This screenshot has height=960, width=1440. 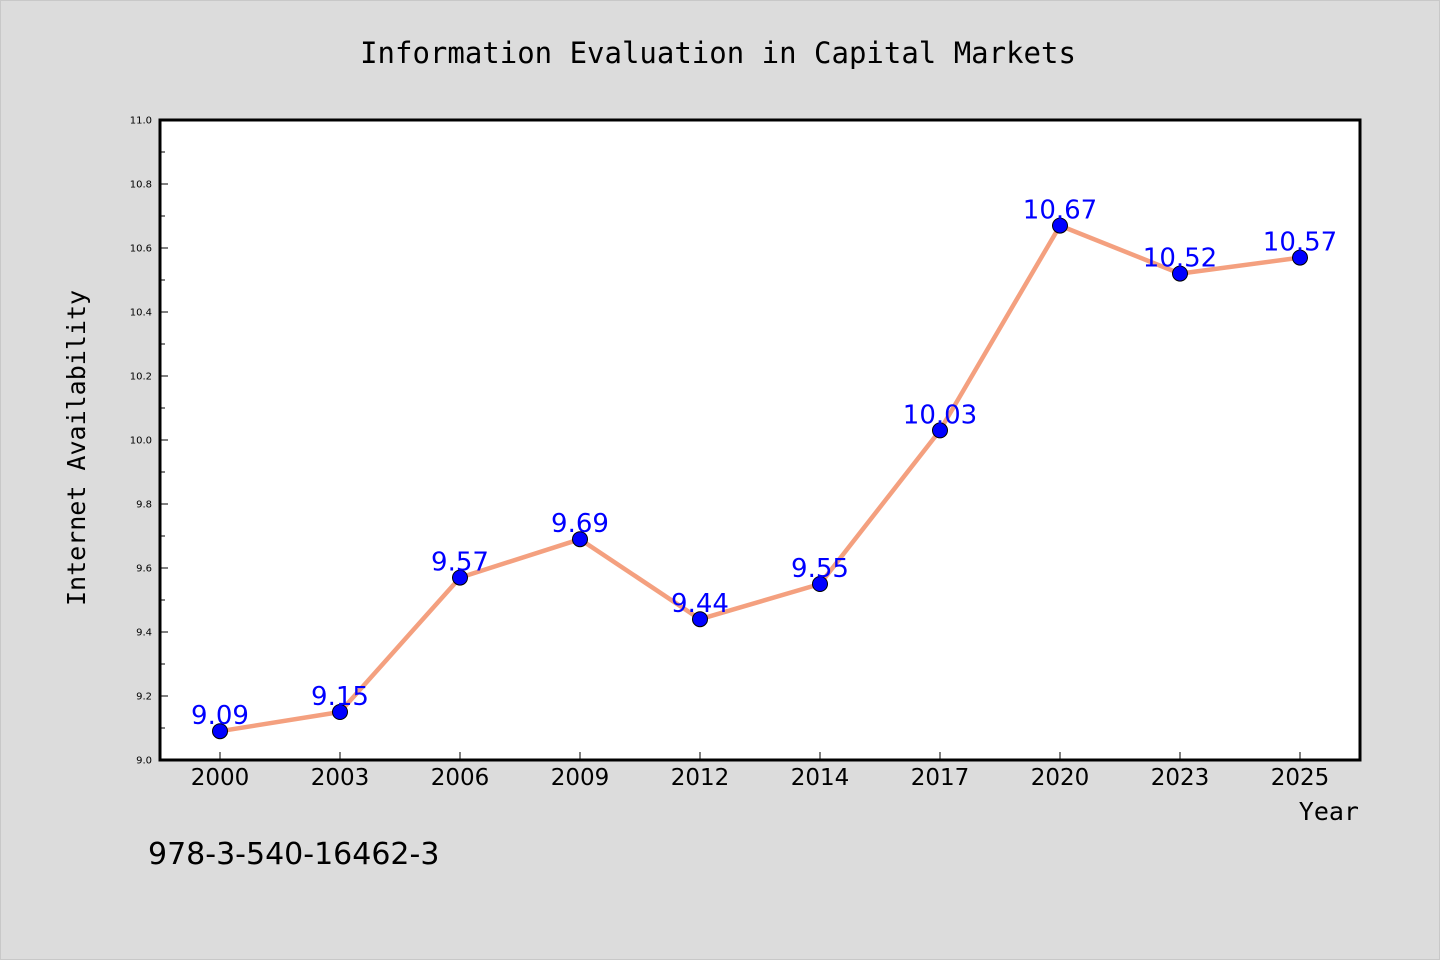 I want to click on x-tick-label: 2003, so click(x=340, y=778).